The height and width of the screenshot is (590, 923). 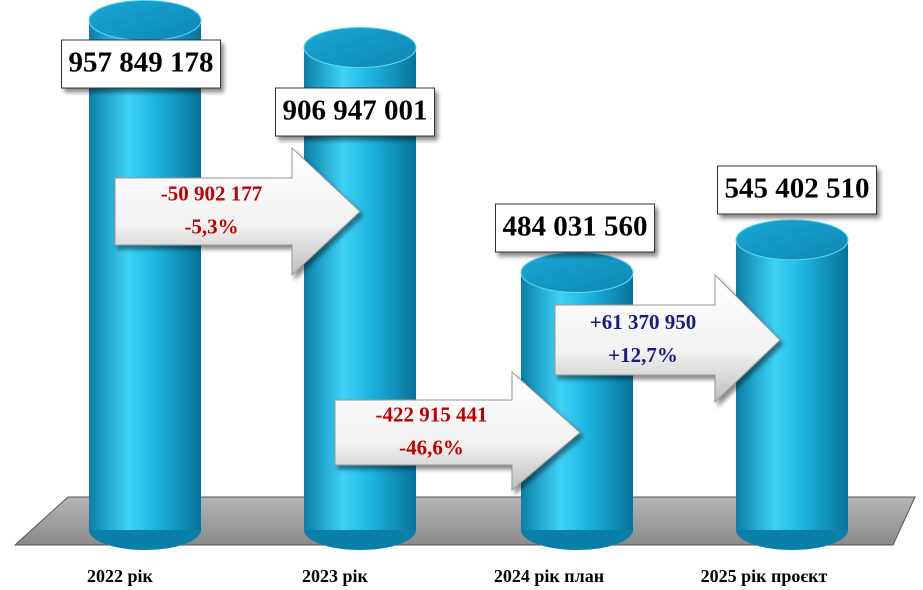 I want to click on value-label: 906 947 001, so click(x=355, y=111).